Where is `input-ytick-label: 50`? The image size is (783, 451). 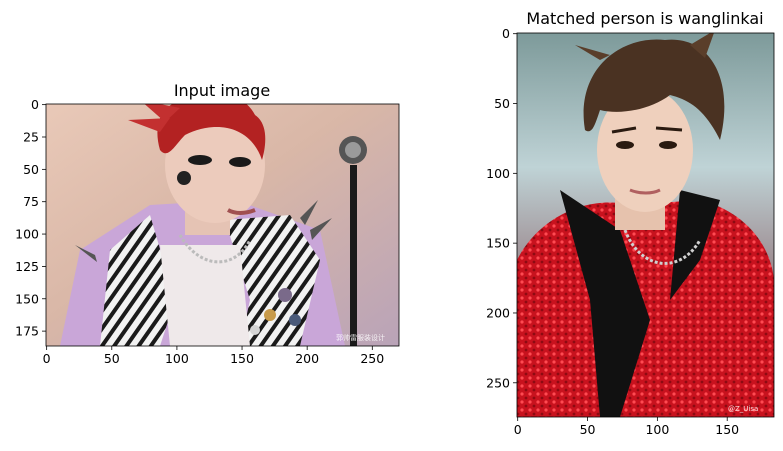 input-ytick-label: 50 is located at coordinates (31, 169).